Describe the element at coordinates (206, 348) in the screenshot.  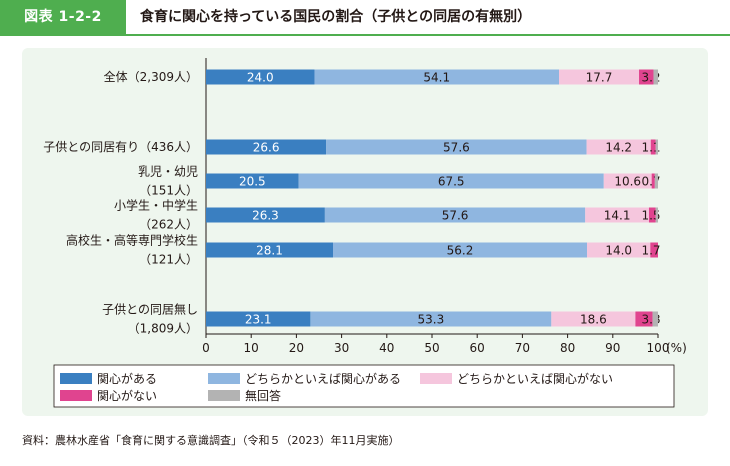
I see `x-tick-label: 0` at that location.